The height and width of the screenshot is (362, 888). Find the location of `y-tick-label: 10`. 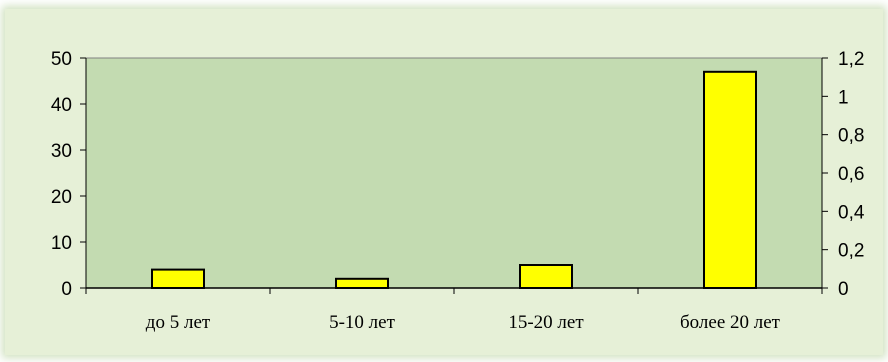

y-tick-label: 10 is located at coordinates (61, 243).